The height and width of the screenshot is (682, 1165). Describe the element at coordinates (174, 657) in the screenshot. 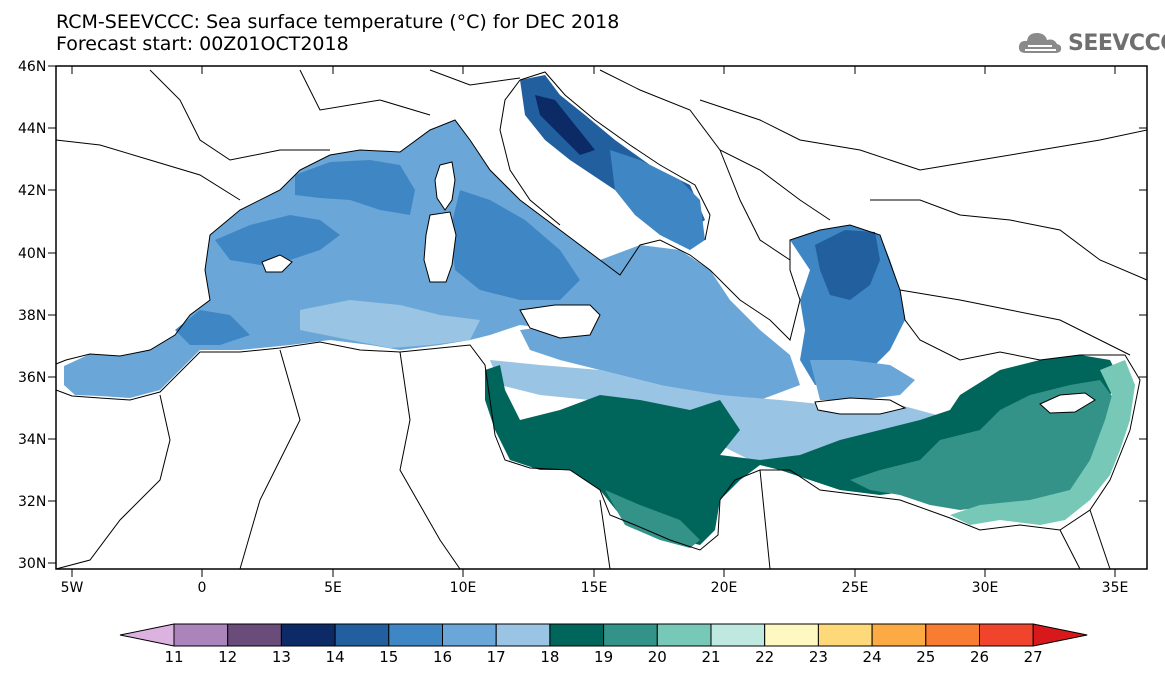

I see `colorbar-tick-label: 11` at that location.